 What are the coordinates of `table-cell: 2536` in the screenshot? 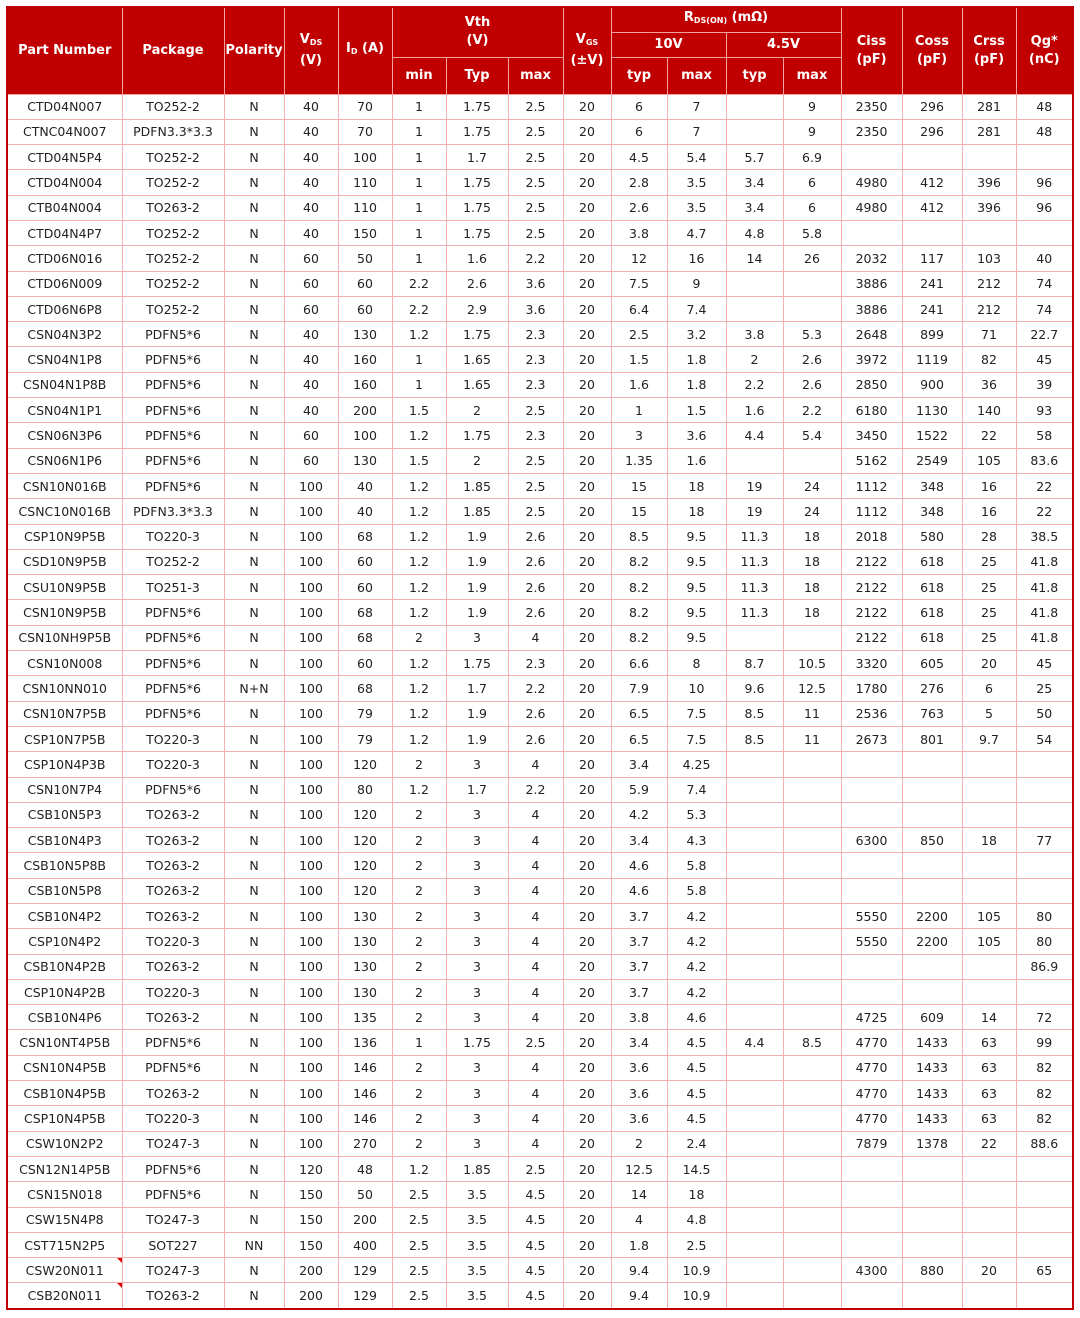 It's located at (871, 713).